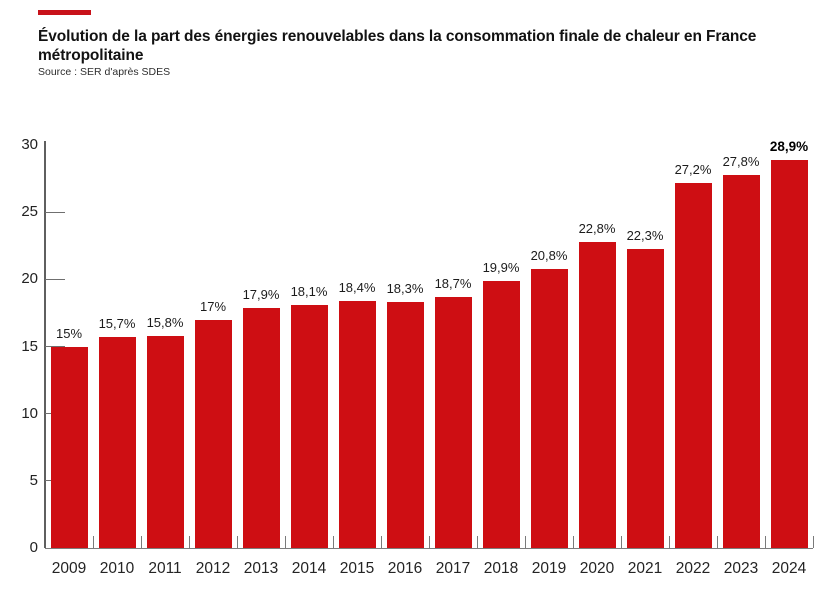  What do you see at coordinates (549, 255) in the screenshot?
I see `bar-value-label: 20,8%` at bounding box center [549, 255].